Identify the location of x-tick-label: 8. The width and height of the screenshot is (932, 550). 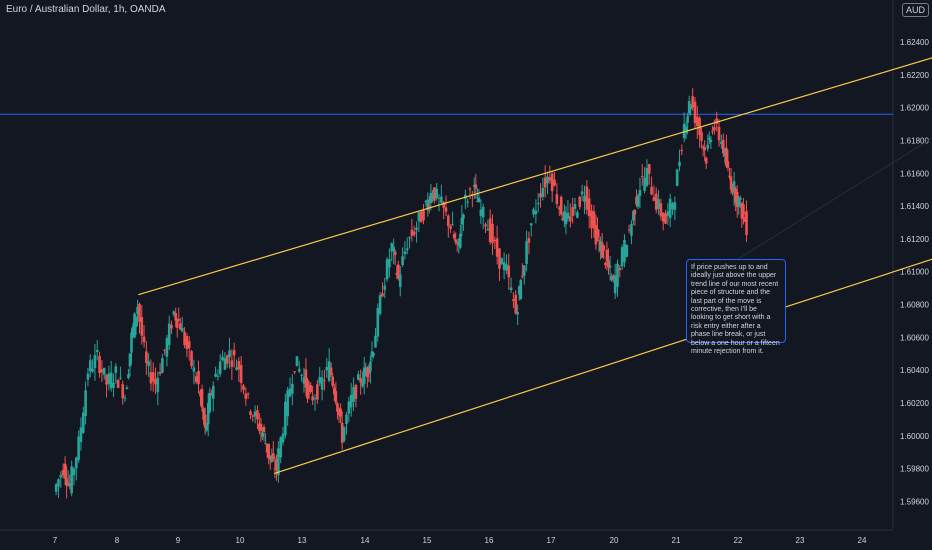
(117, 540).